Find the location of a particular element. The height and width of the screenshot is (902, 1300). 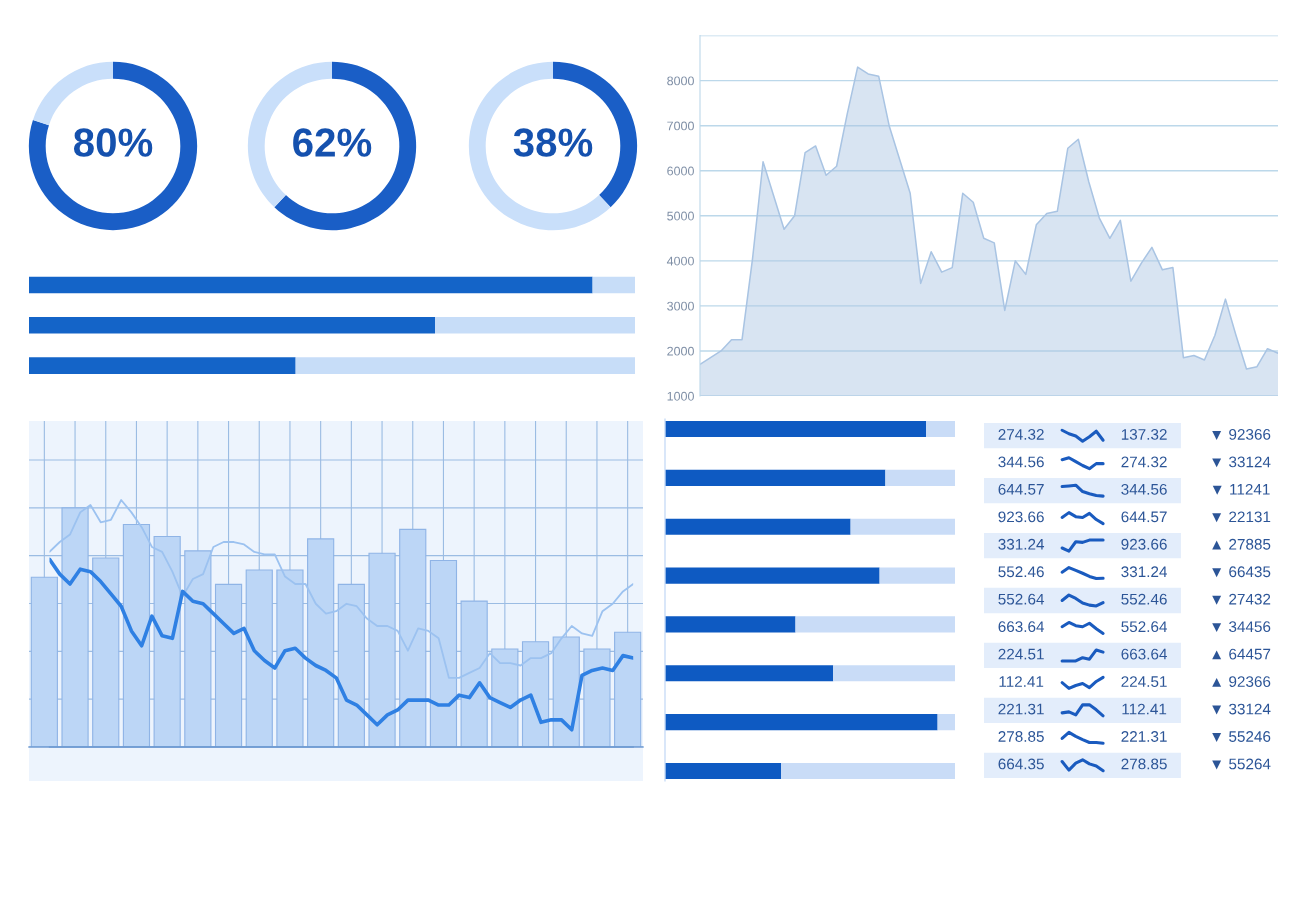

text: 664.35 is located at coordinates (1021, 764).